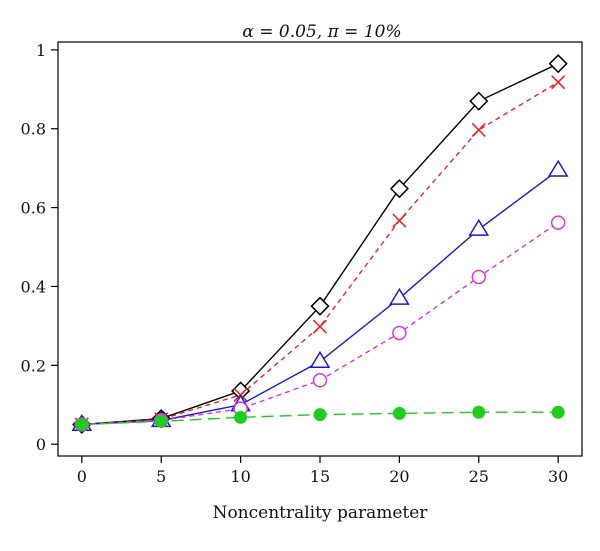  Describe the element at coordinates (320, 476) in the screenshot. I see `x-tick-label: 15` at that location.